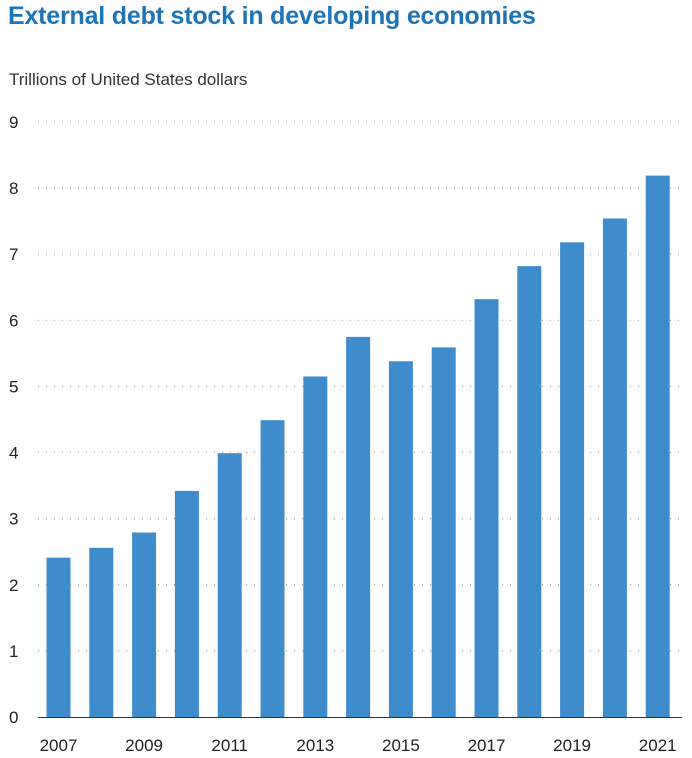 This screenshot has height=758, width=692. I want to click on x-tick-label: 2017, so click(487, 745).